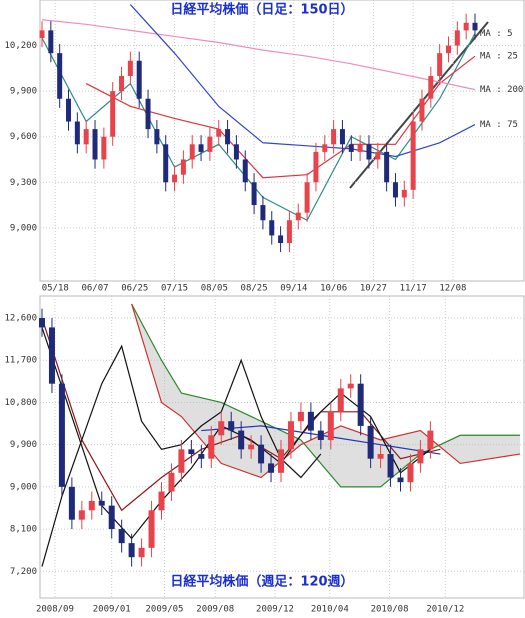  What do you see at coordinates (134, 289) in the screenshot?
I see `x-tick-label: 06/25` at bounding box center [134, 289].